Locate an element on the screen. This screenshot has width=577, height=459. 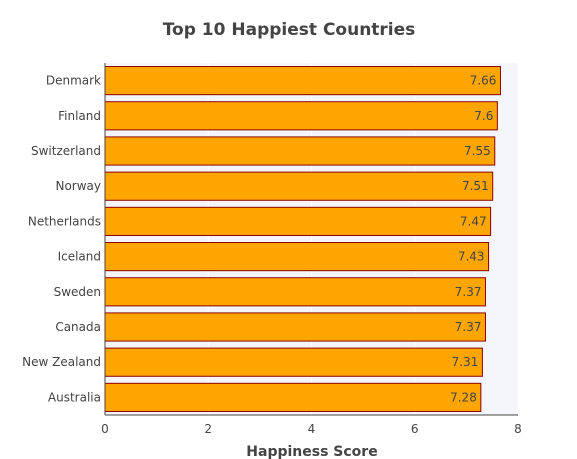
y-tick-label: Switzerland is located at coordinates (66, 151).